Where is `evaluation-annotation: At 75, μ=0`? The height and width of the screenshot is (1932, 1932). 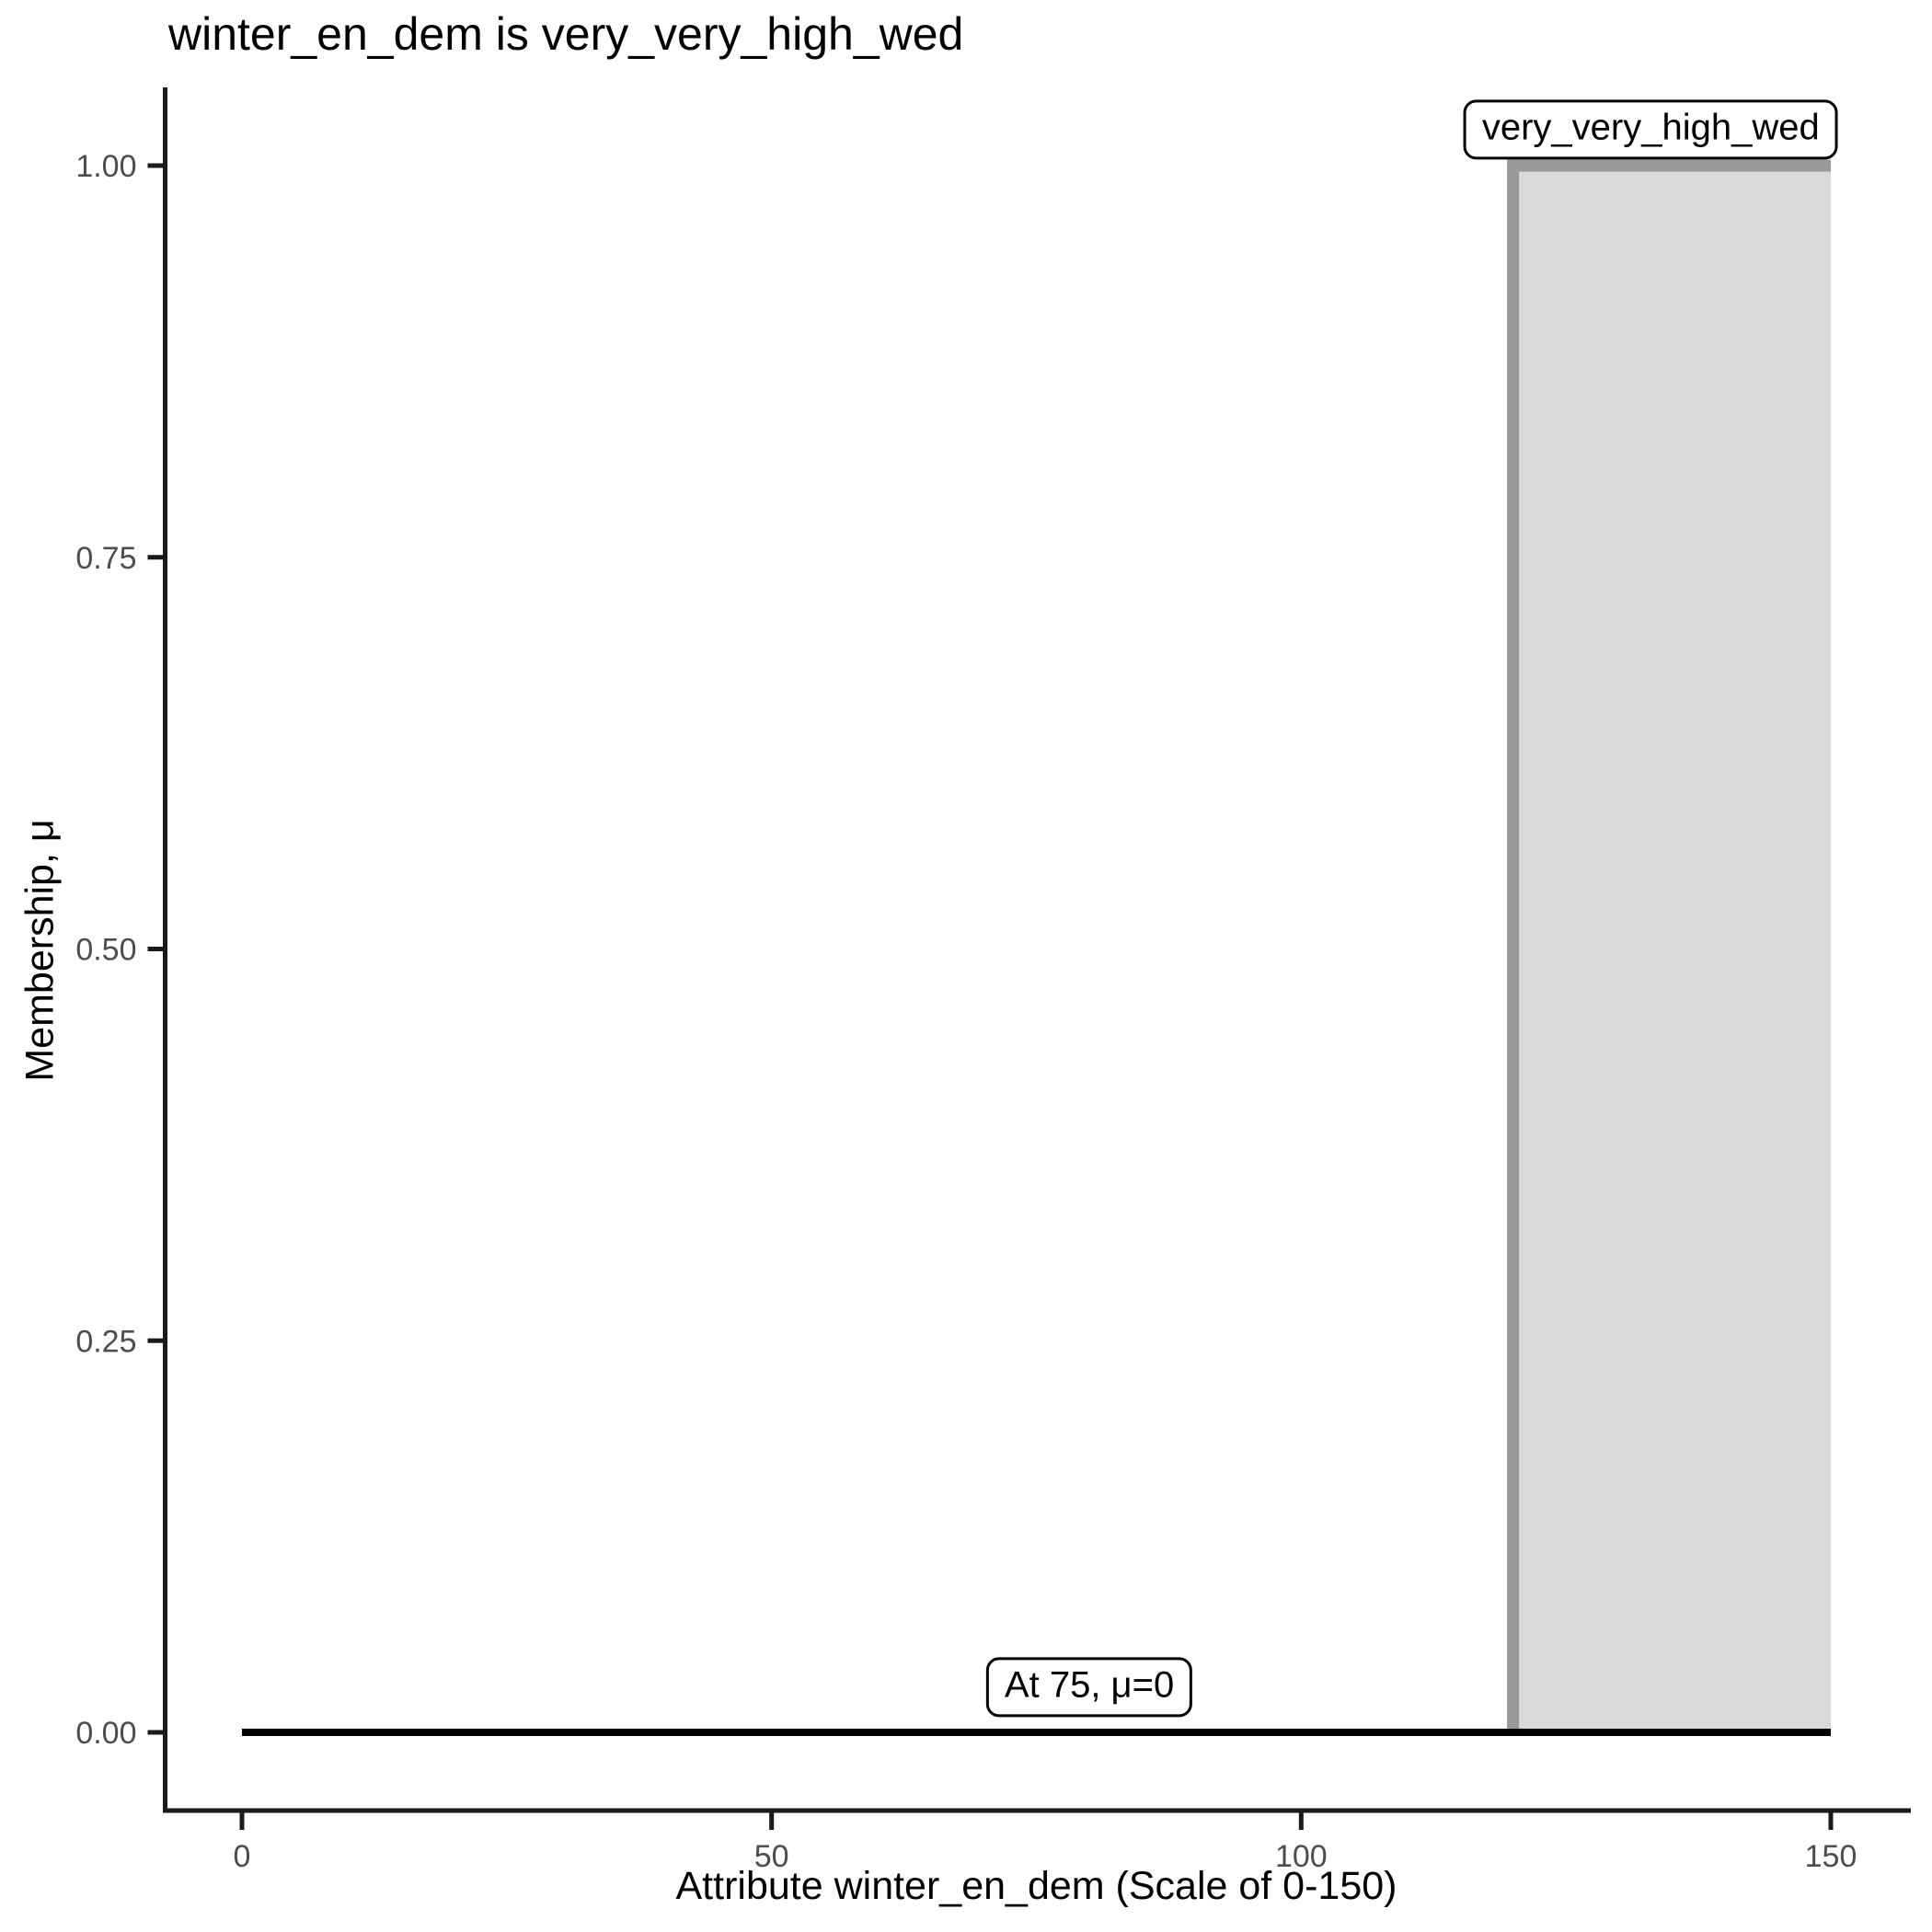
evaluation-annotation: At 75, μ=0 is located at coordinates (1089, 1687).